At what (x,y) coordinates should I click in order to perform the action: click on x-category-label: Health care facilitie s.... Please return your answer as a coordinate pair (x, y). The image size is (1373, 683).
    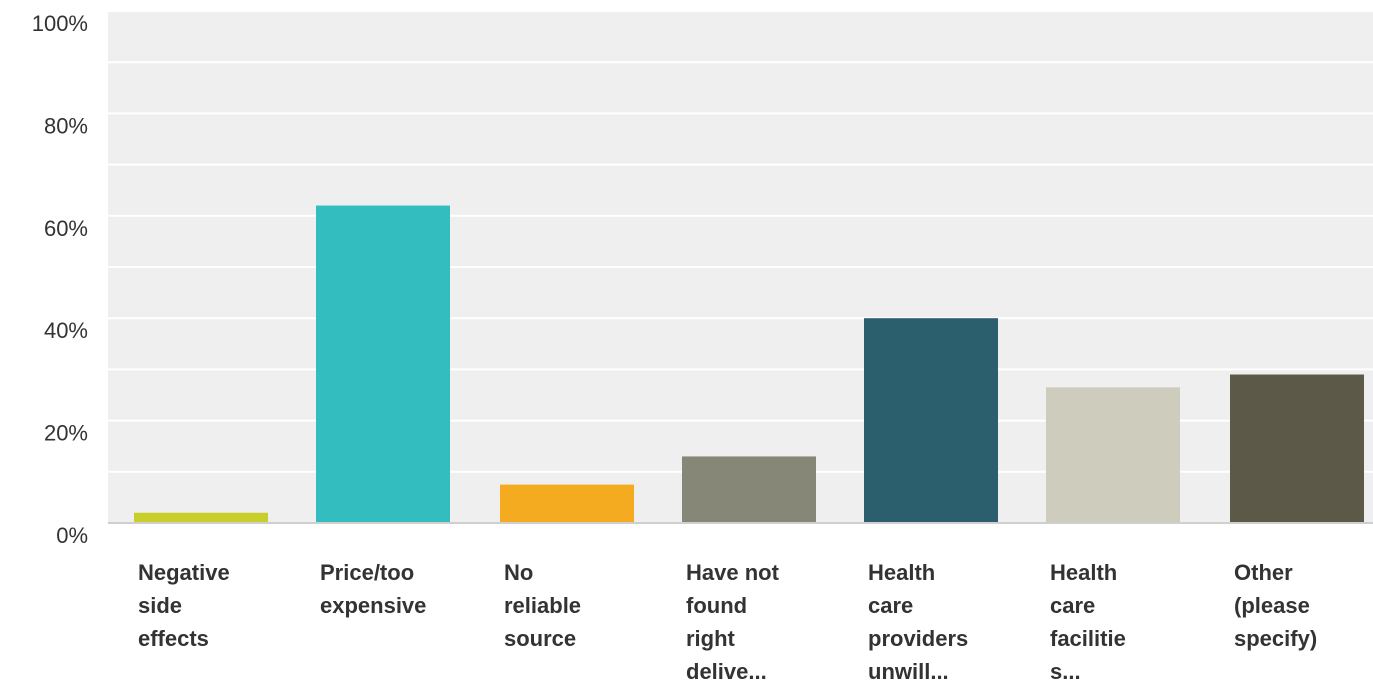
    Looking at the image, I should click on (1088, 621).